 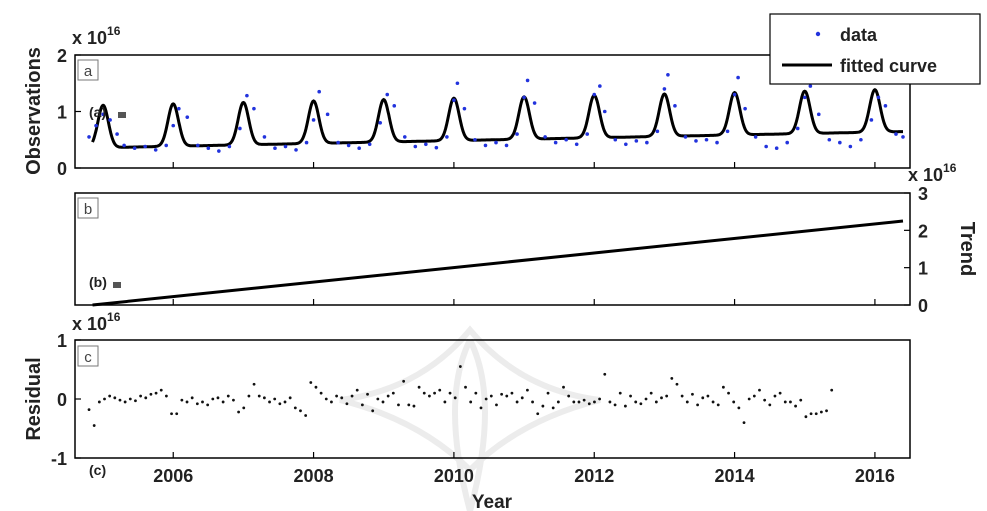 I want to click on panel-a-label: a, so click(x=88, y=71).